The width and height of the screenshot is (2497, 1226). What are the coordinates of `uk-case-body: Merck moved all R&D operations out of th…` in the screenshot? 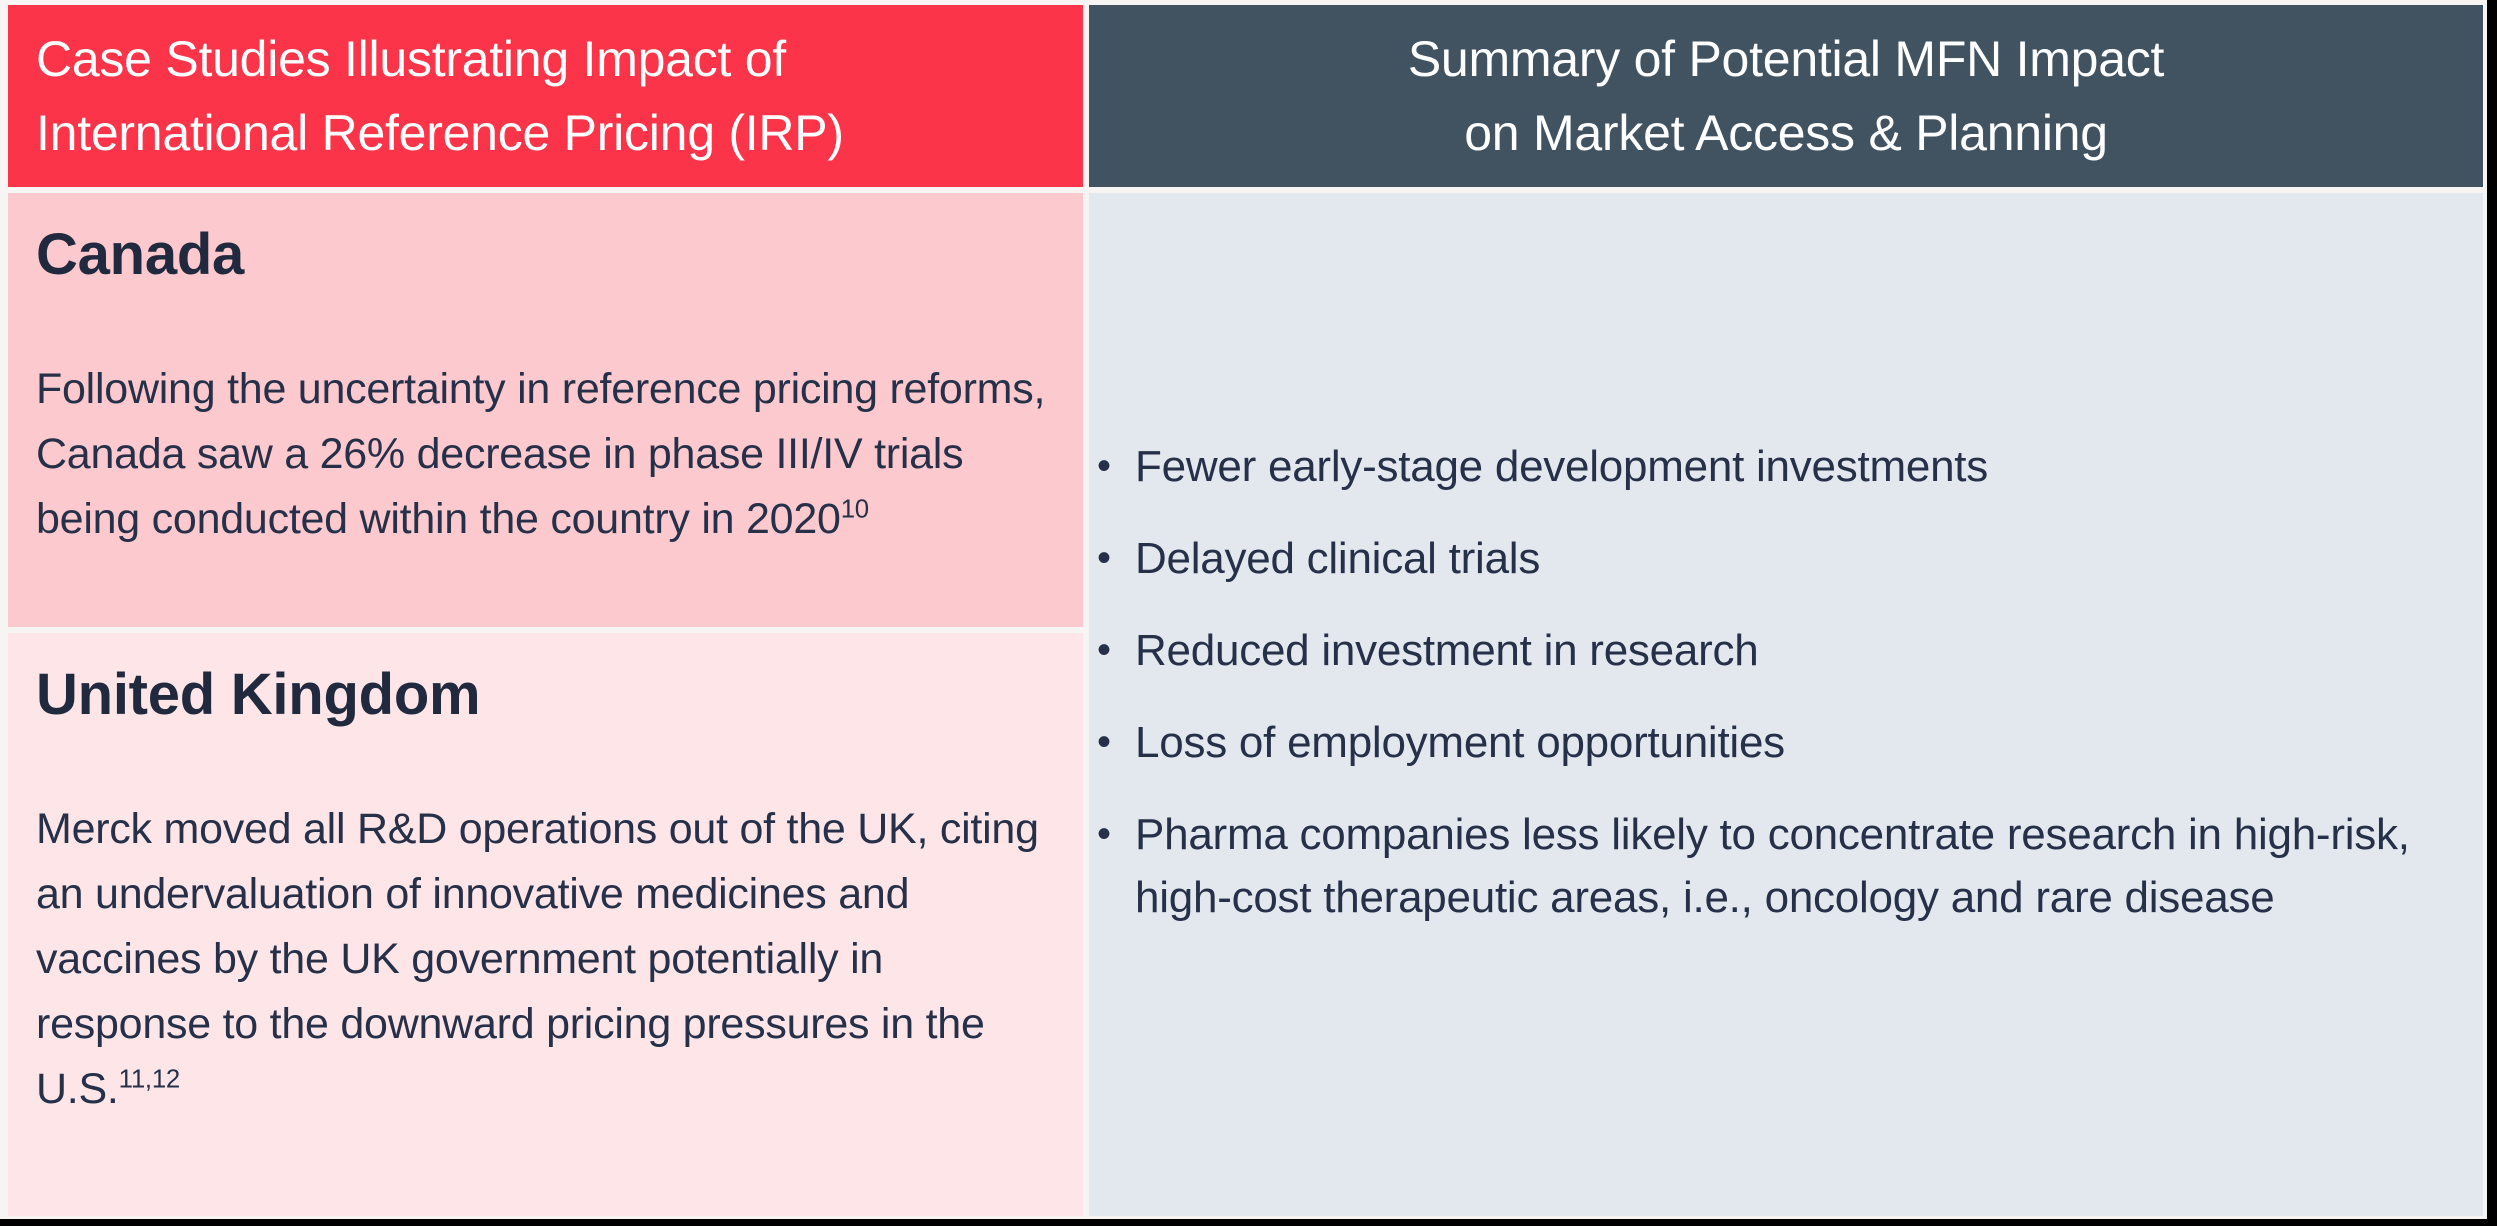 It's located at (537, 959).